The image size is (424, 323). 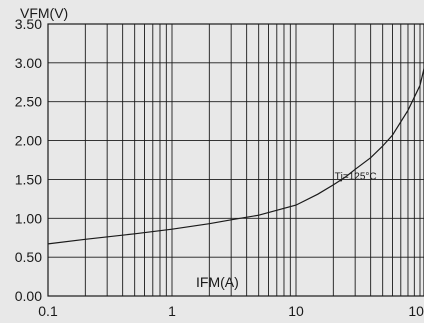 What do you see at coordinates (48, 311) in the screenshot?
I see `x-tick-label: 0.1` at bounding box center [48, 311].